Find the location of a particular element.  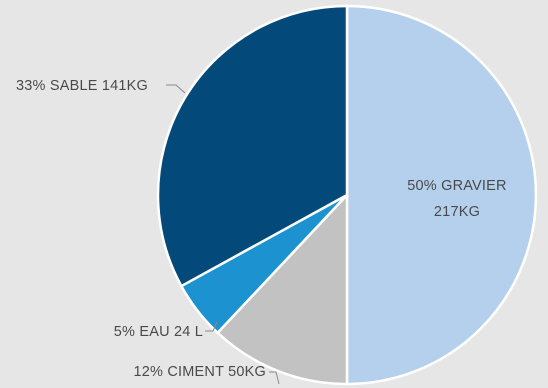

eau-leader-line is located at coordinates (211, 326).